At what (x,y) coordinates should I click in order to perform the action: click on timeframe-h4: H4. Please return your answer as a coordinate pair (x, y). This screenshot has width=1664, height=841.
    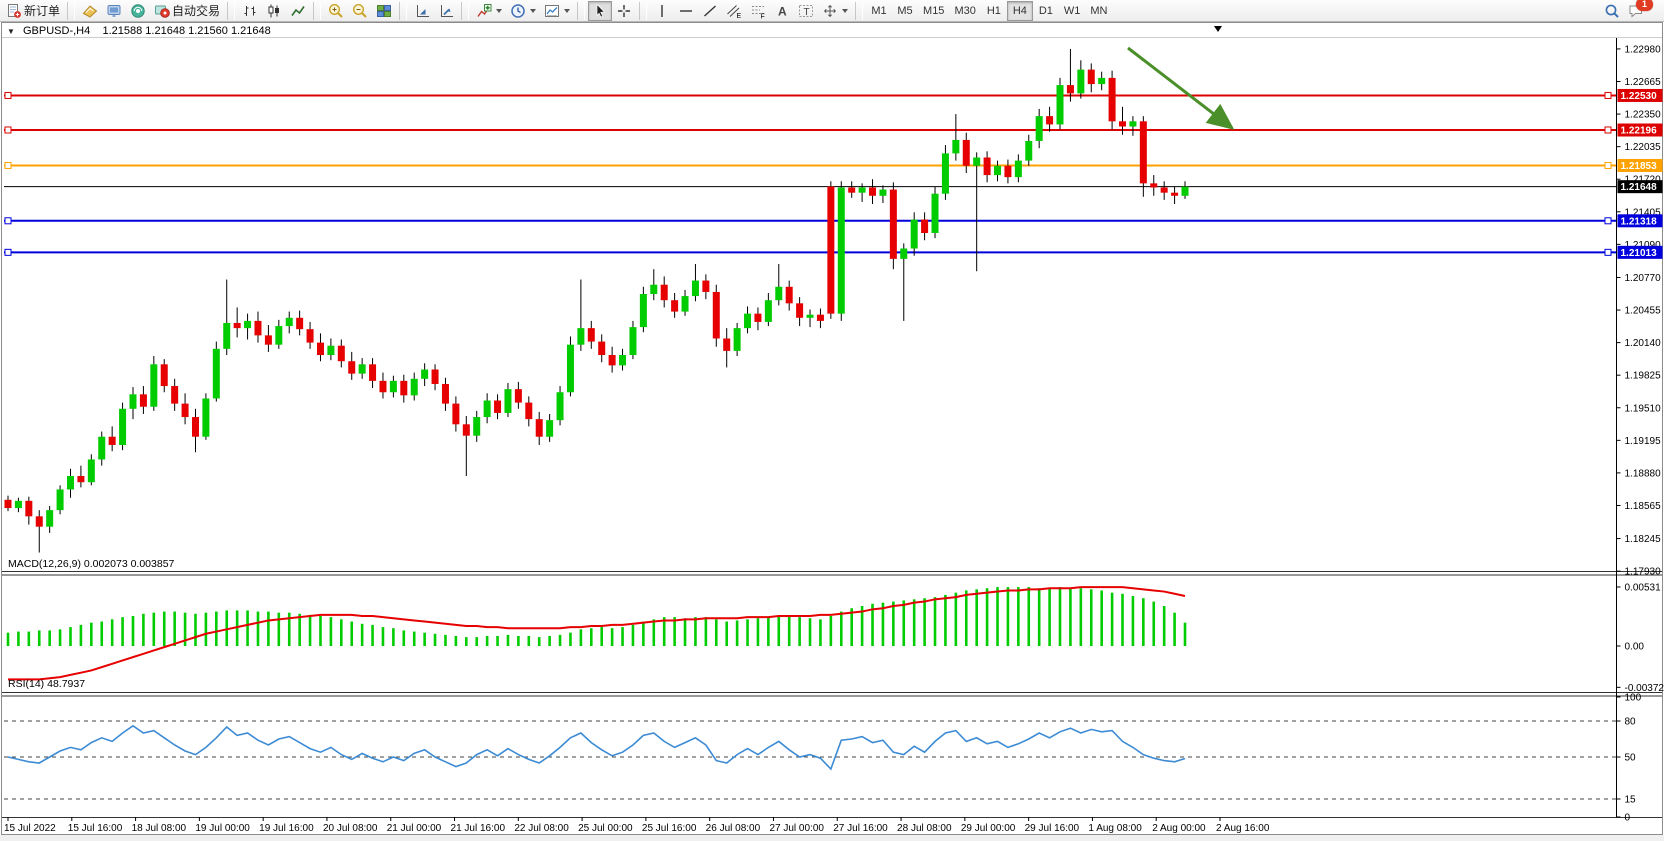
    Looking at the image, I should click on (1019, 10).